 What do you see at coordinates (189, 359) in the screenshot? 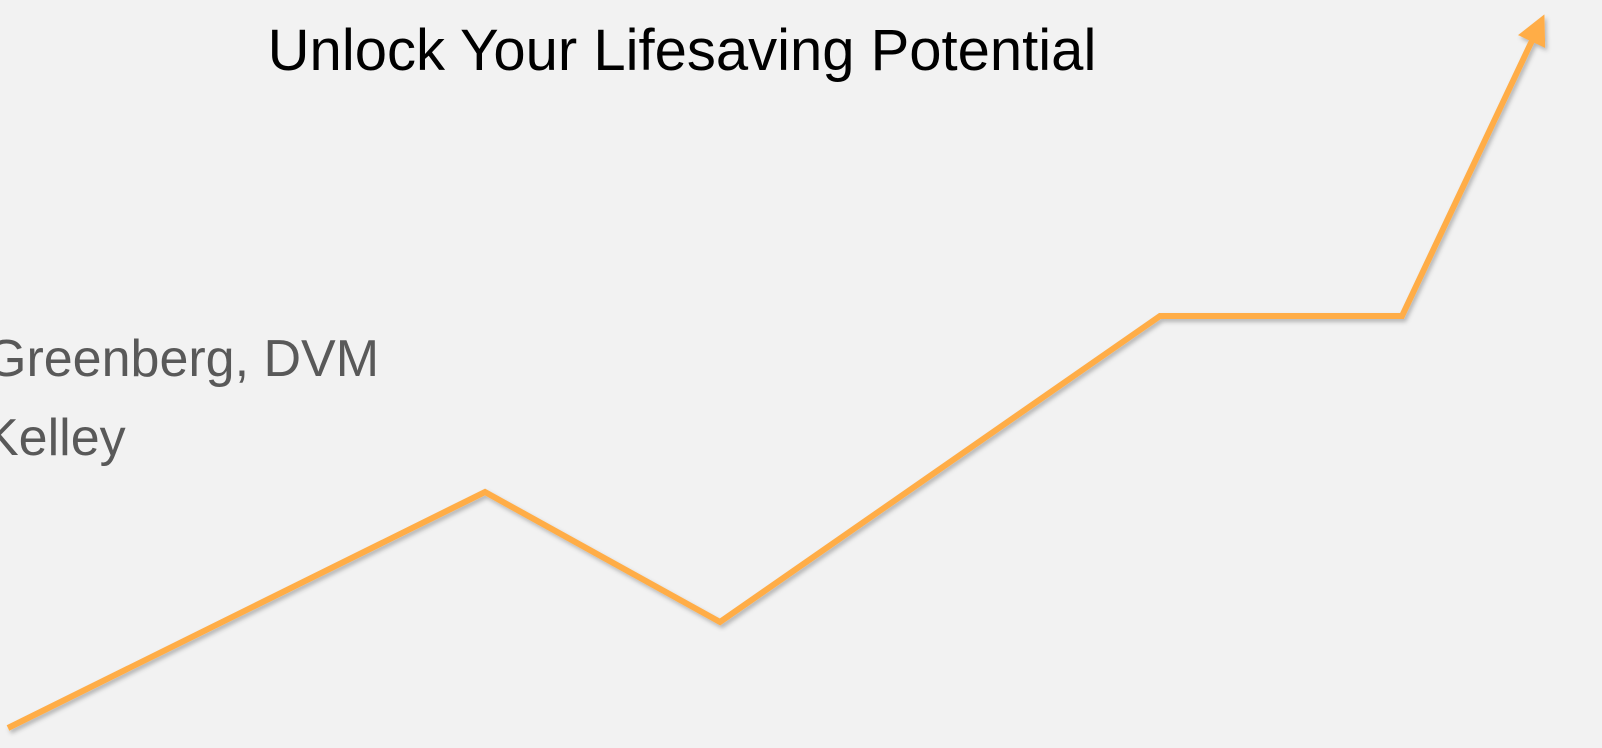
I see `author-line: Greenberg, DVM` at bounding box center [189, 359].